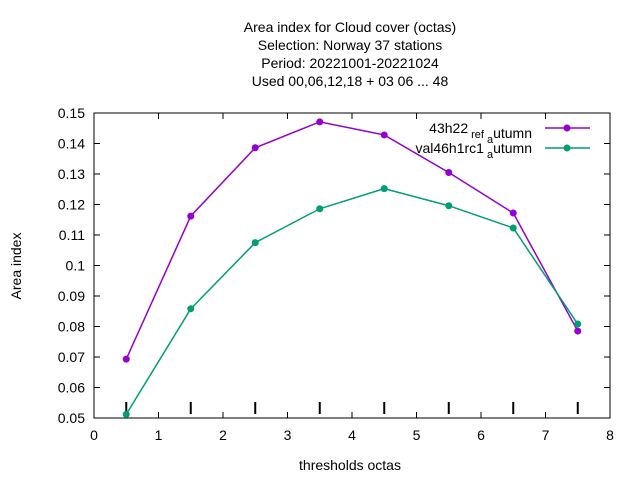  Describe the element at coordinates (350, 45) in the screenshot. I see `title-line: Selection: Norway 37 stations` at that location.